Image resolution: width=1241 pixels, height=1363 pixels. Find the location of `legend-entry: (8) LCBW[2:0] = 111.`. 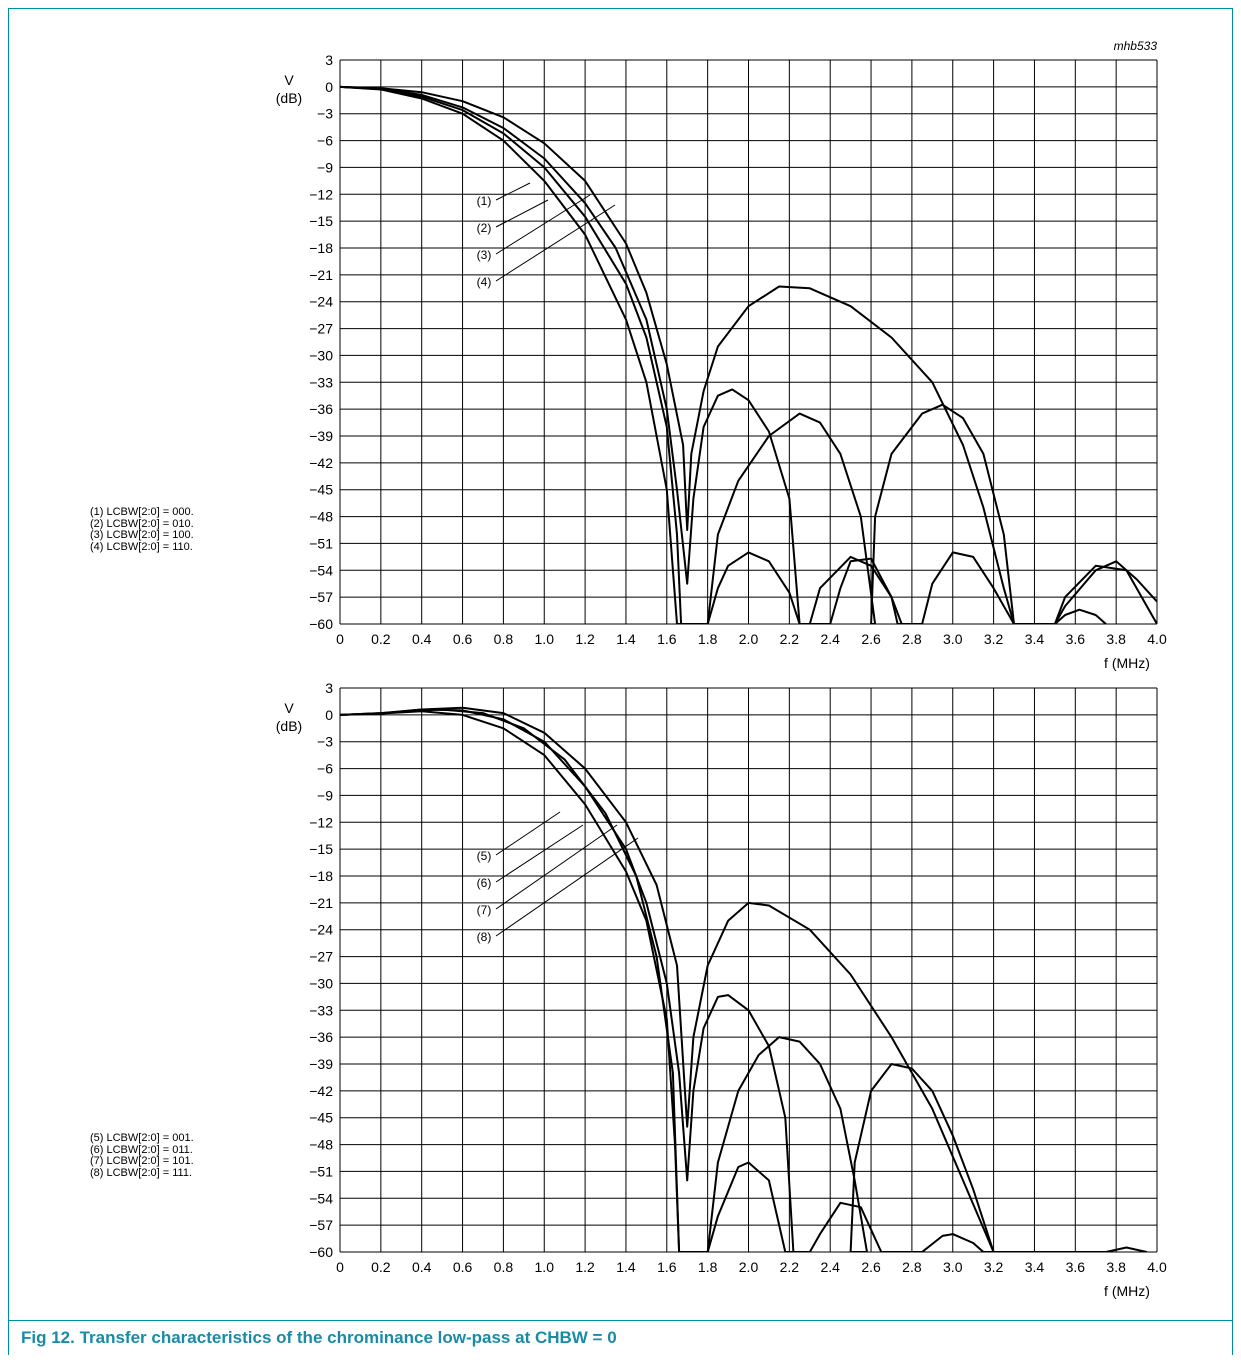

legend-entry: (8) LCBW[2:0] = 111. is located at coordinates (141, 1172).